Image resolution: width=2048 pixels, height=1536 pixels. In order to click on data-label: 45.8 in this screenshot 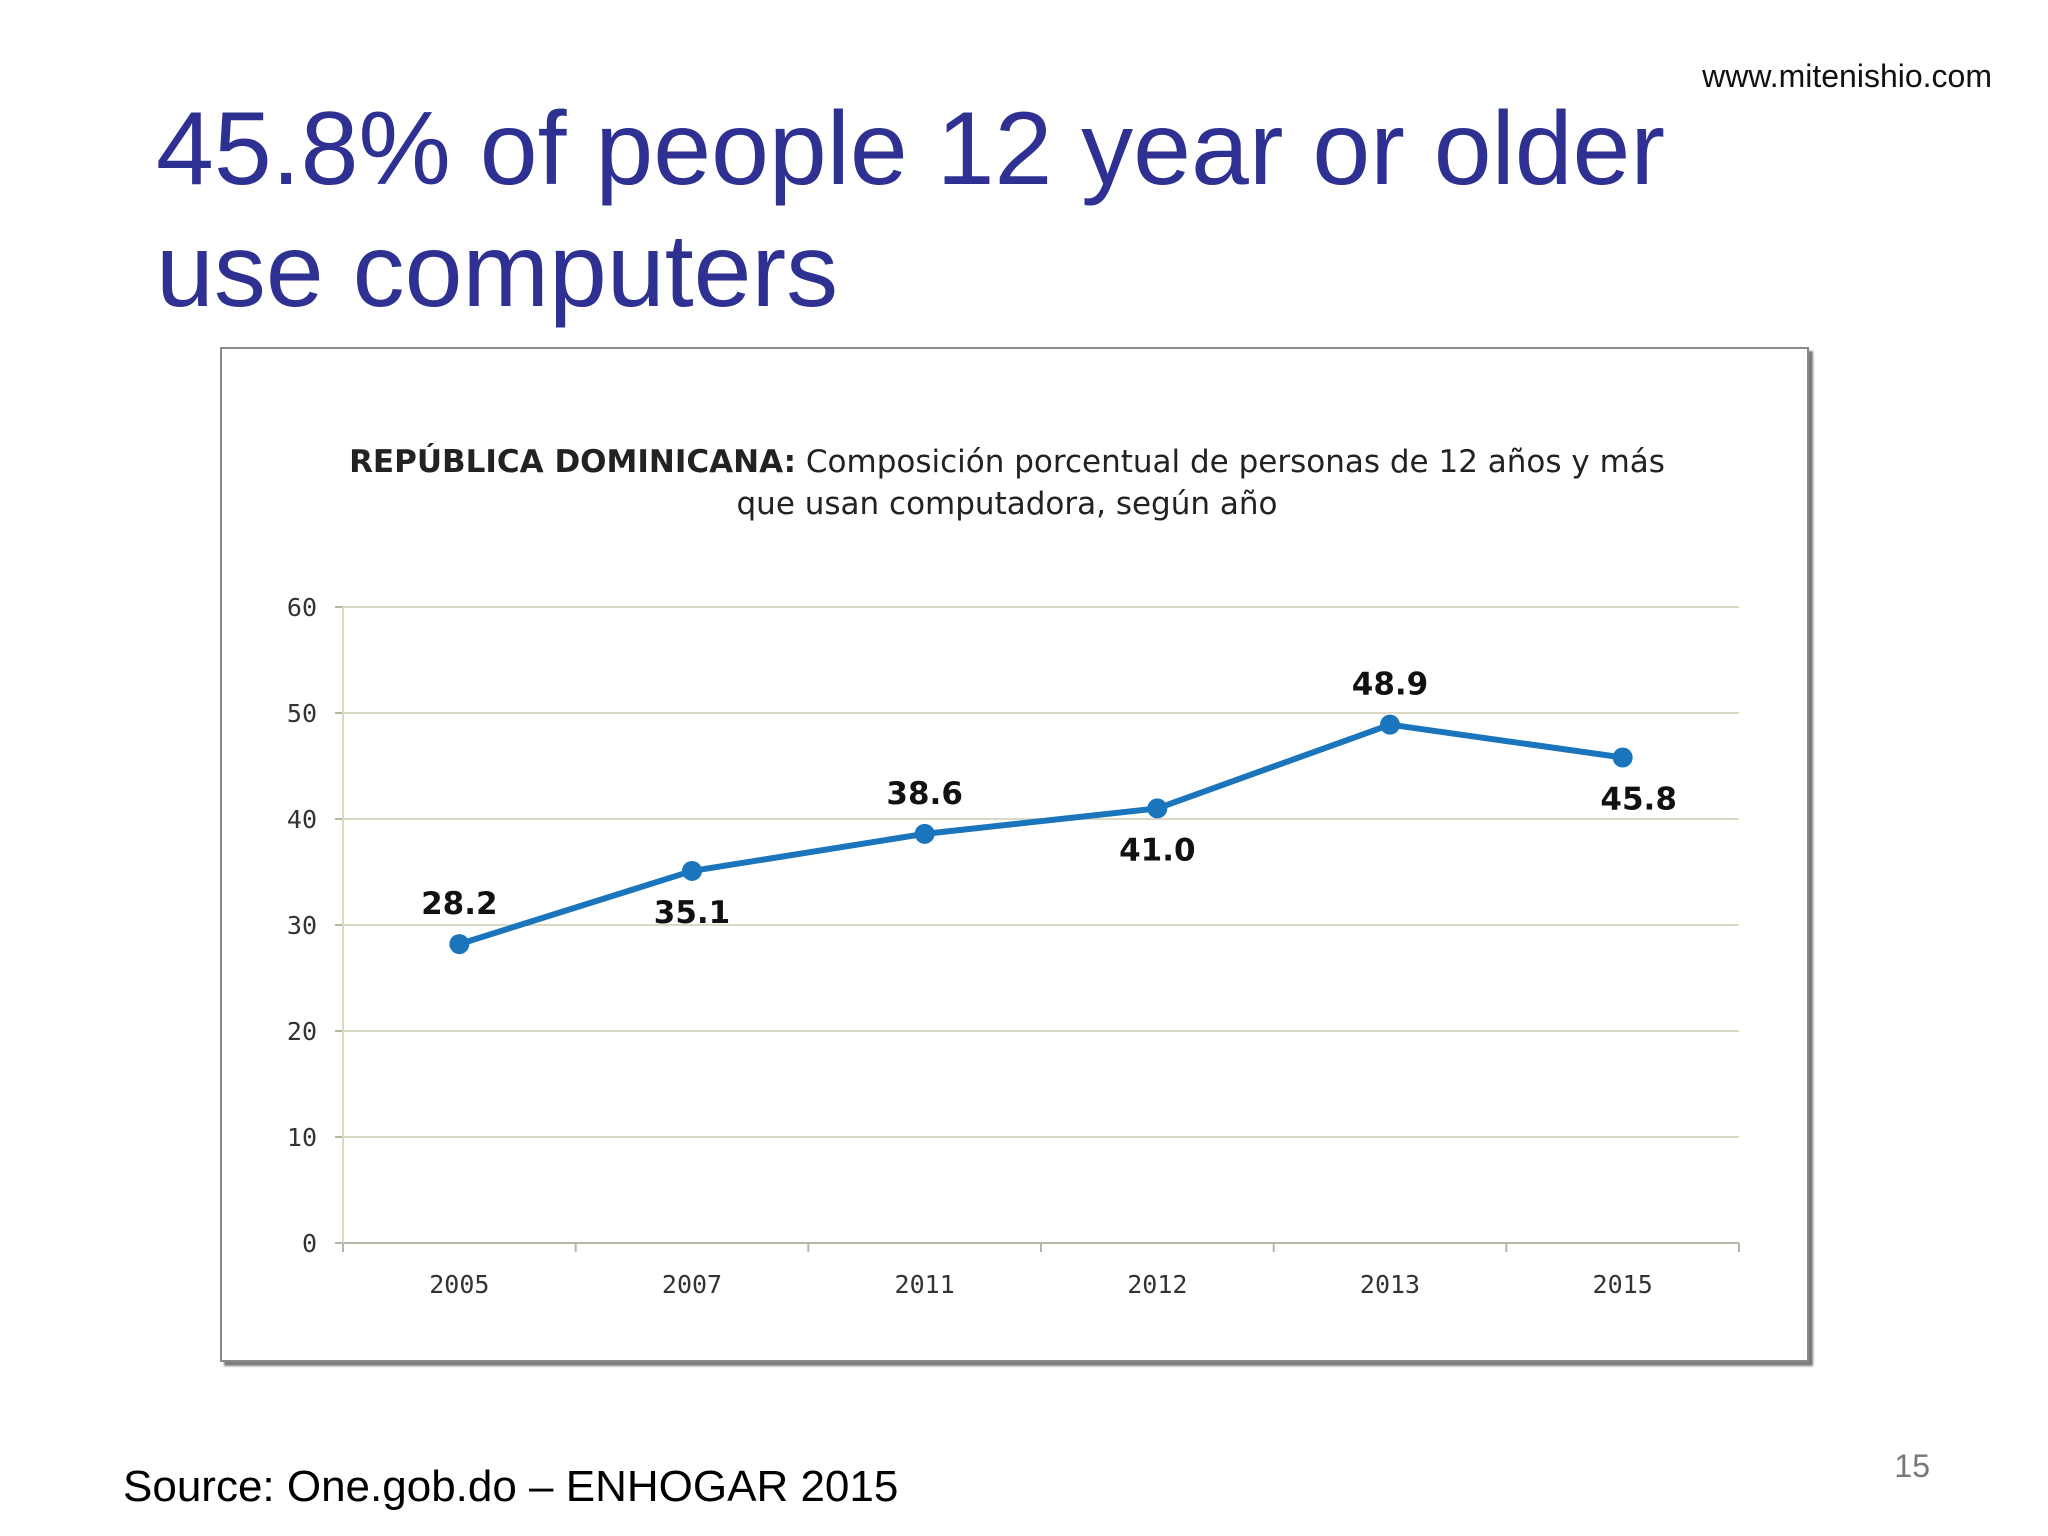, I will do `click(1638, 800)`.